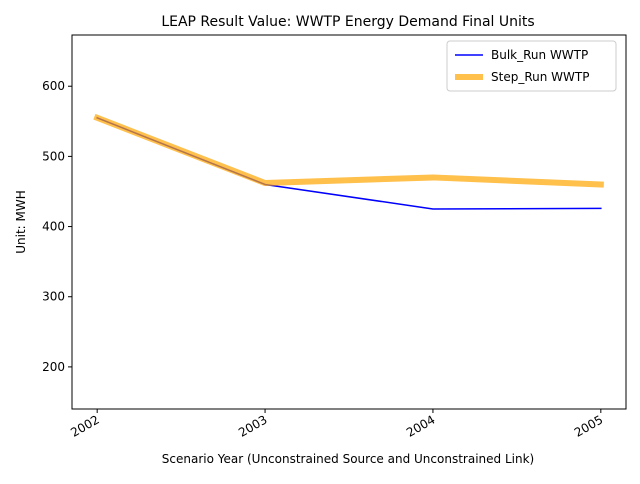  I want to click on y-axis-label: Unit: MWH, so click(21, 222).